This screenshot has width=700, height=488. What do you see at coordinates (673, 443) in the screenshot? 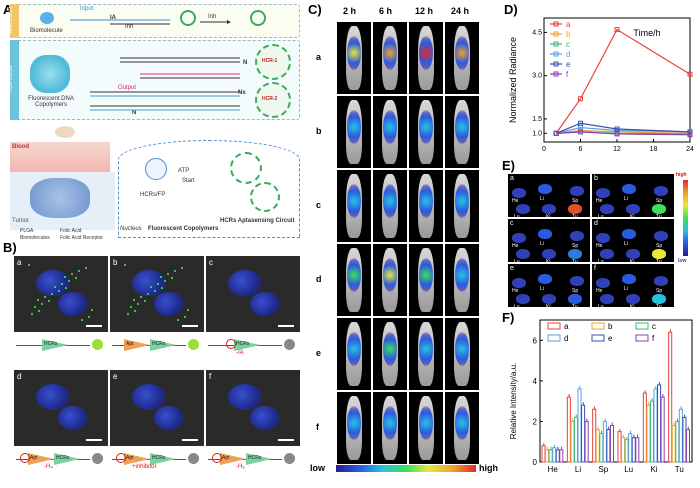
I see `bar-b-tu` at bounding box center [673, 443].